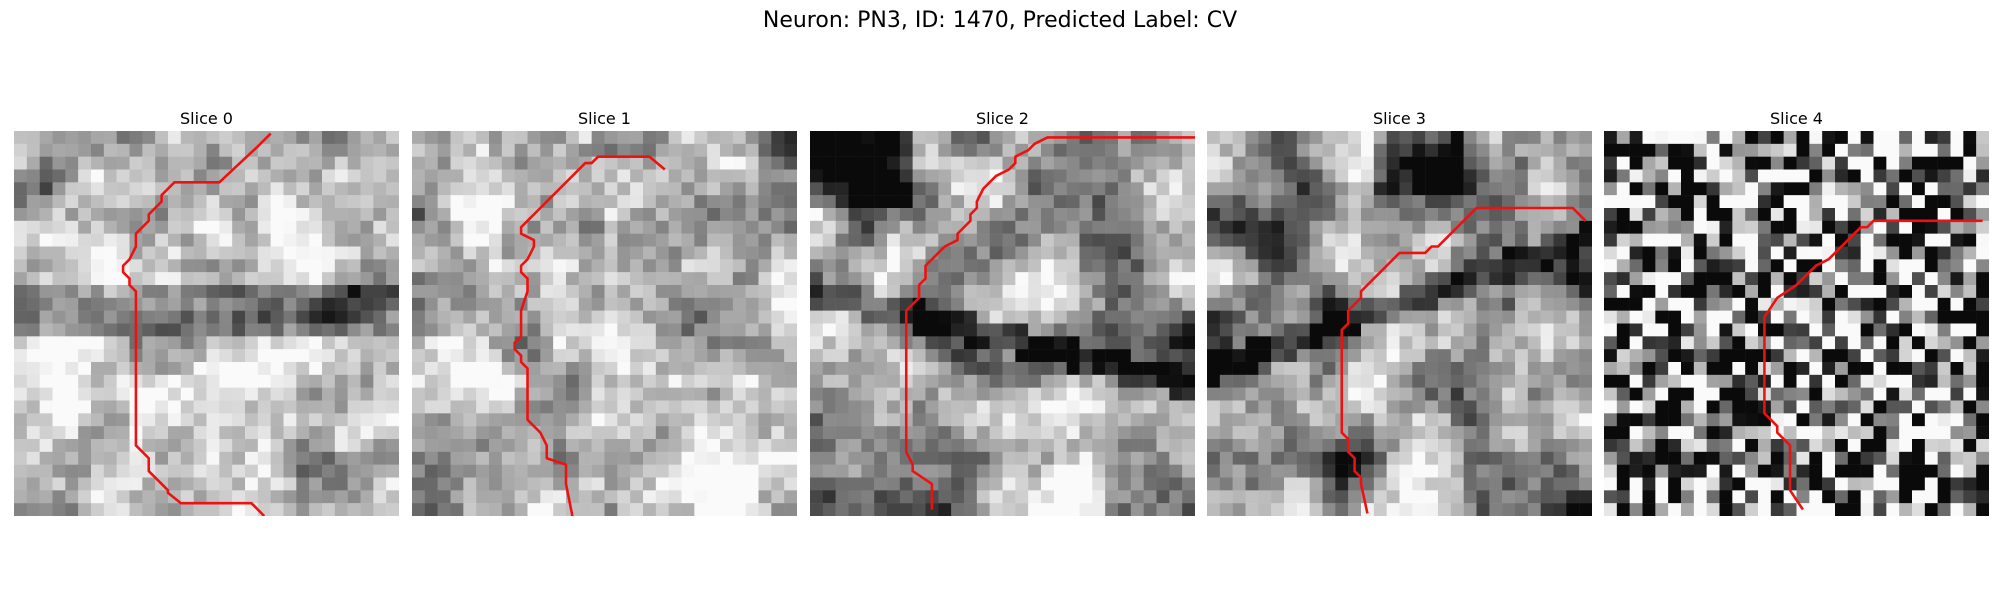  Describe the element at coordinates (1399, 118) in the screenshot. I see `slice-title: Slice 3` at that location.